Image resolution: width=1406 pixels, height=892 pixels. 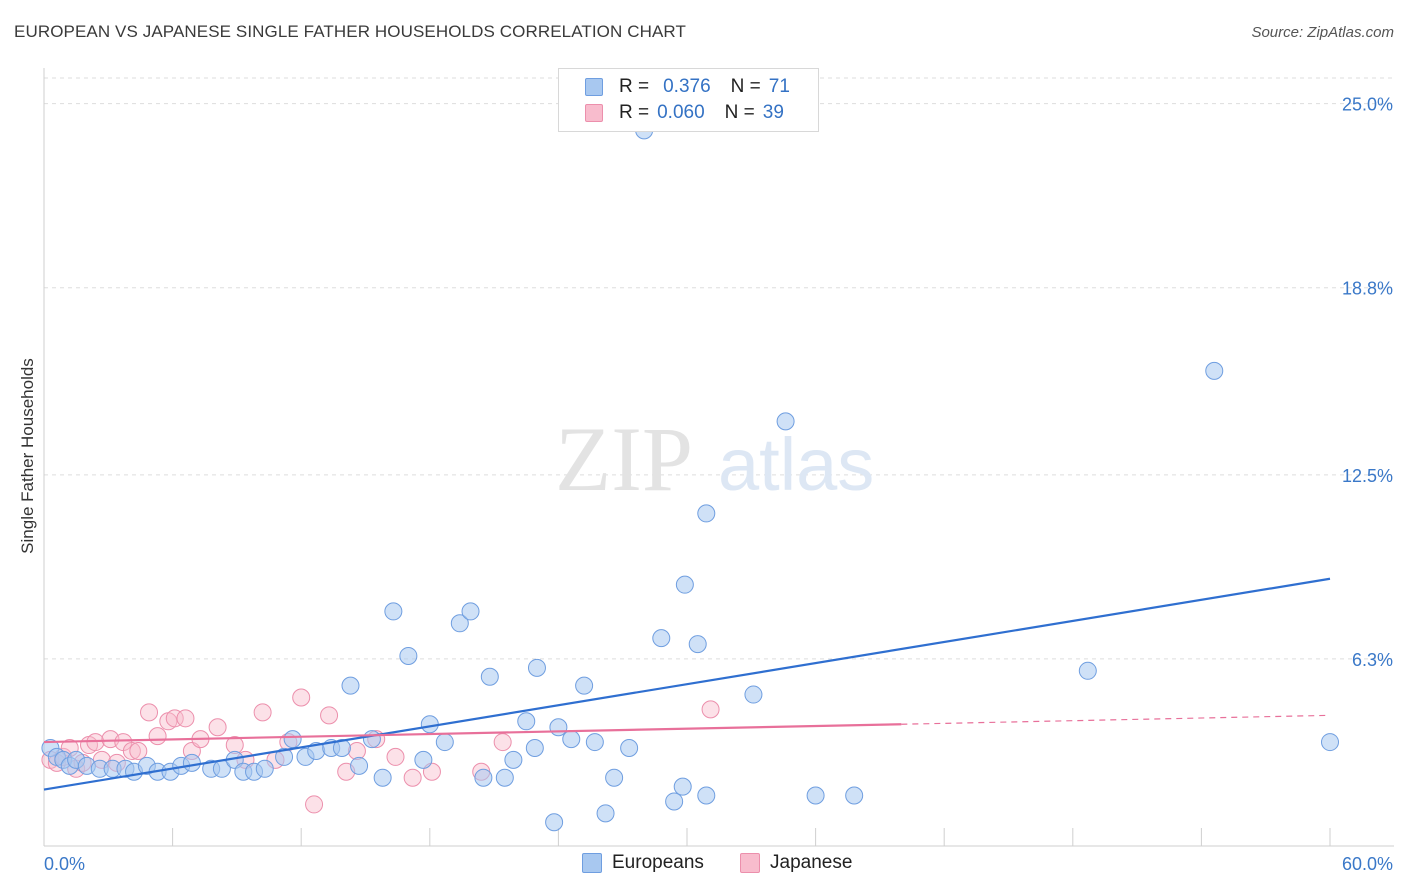 What do you see at coordinates (750, 863) in the screenshot?
I see `bottom-legend-swatch-japanese` at bounding box center [750, 863].